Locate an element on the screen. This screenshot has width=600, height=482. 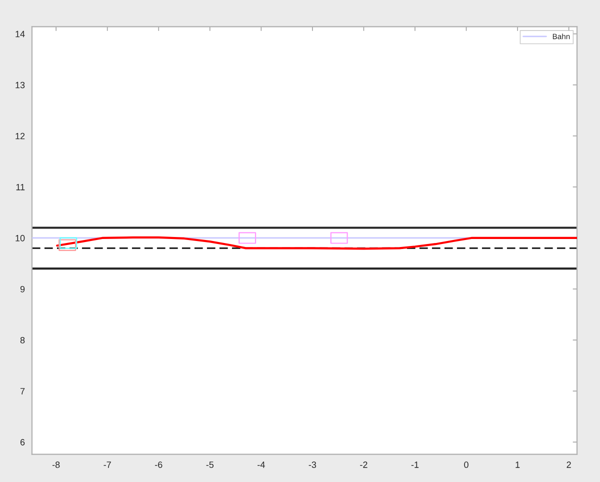
x-tick-label: 1 is located at coordinates (518, 465).